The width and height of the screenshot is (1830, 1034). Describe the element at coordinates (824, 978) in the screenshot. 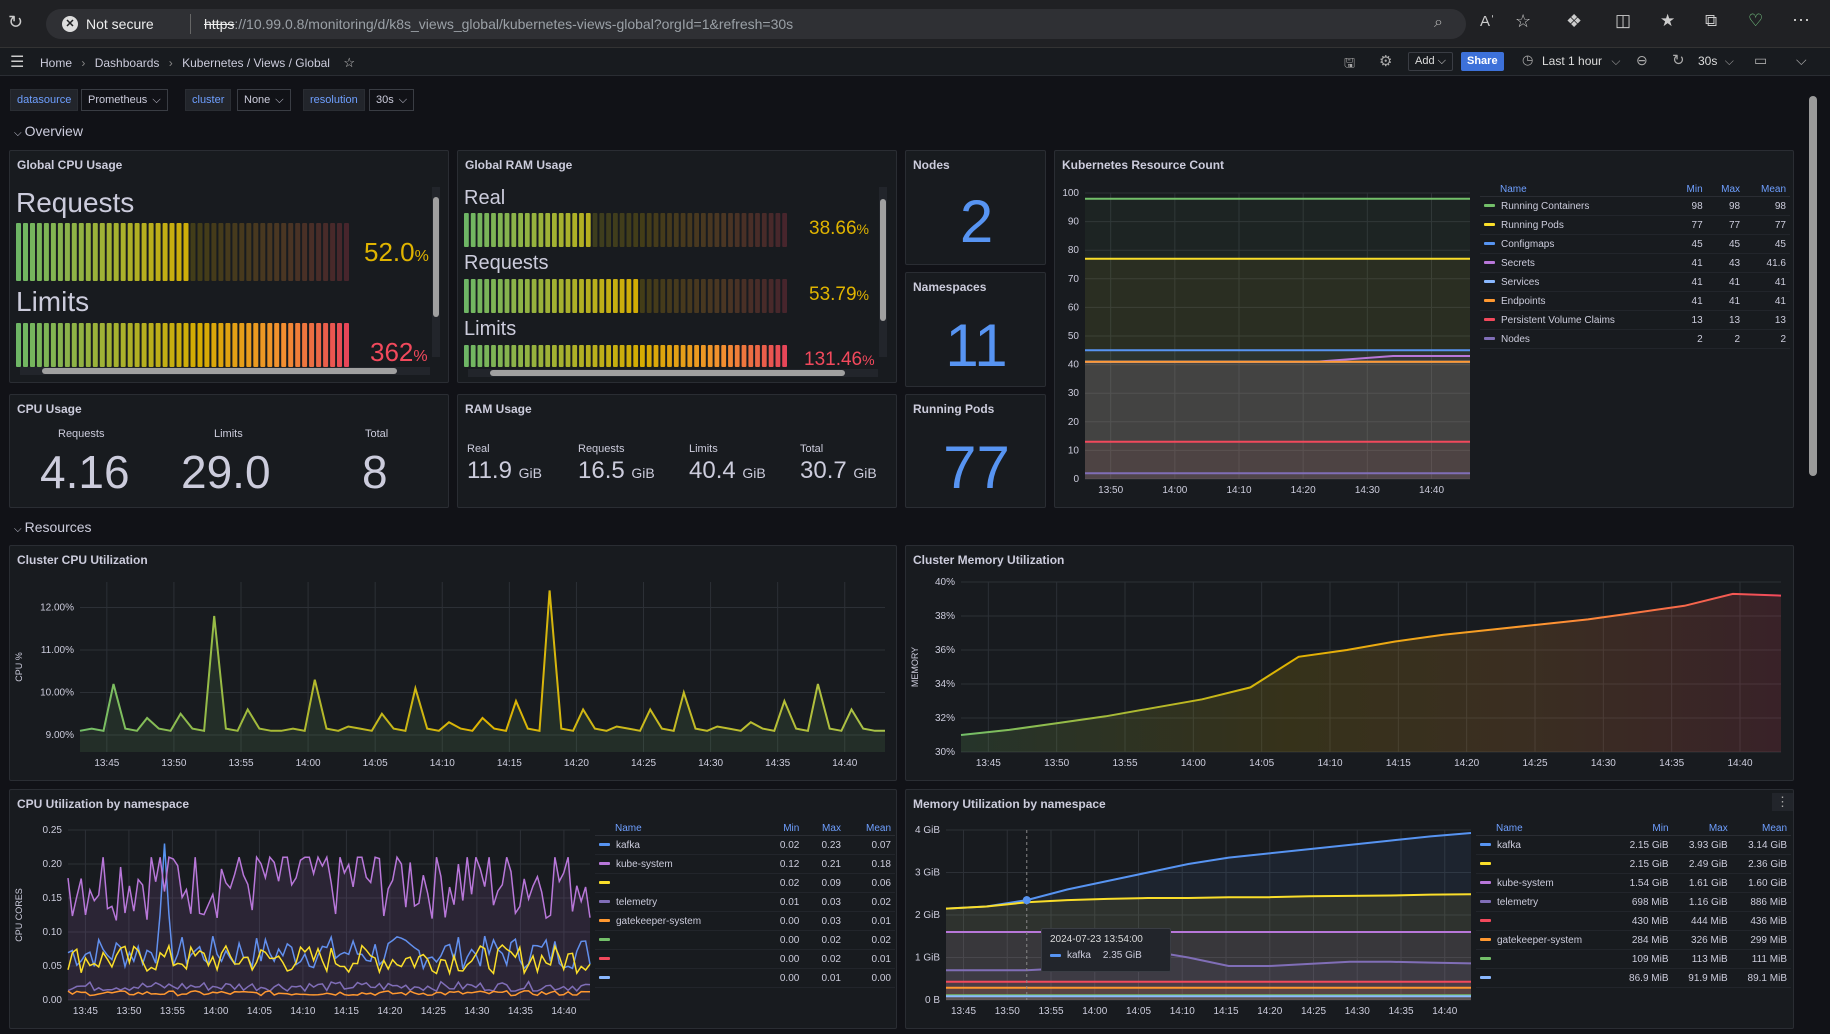

I see `legend-value: 0.01` at that location.